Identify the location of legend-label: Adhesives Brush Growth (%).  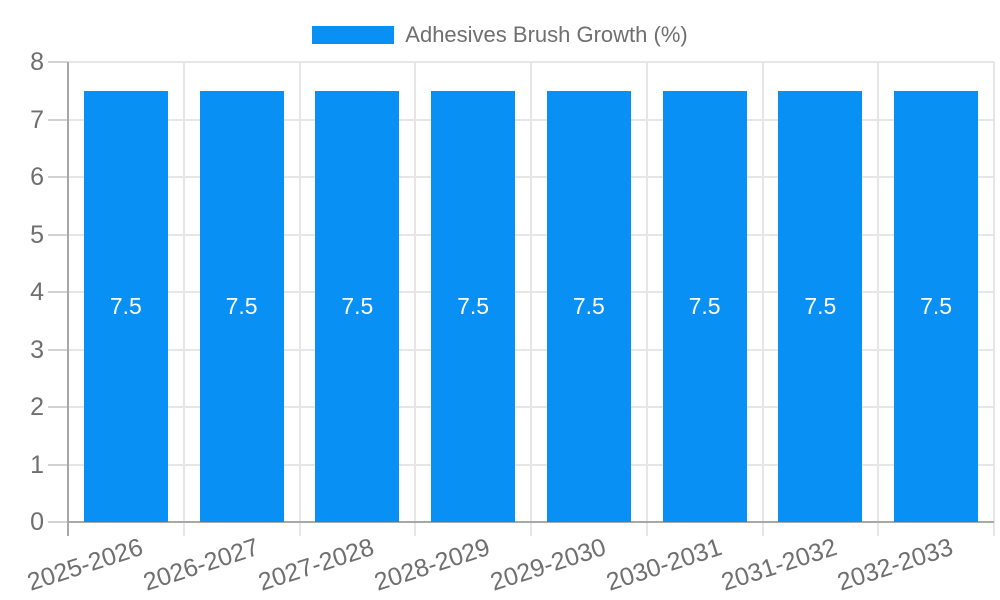
(546, 34).